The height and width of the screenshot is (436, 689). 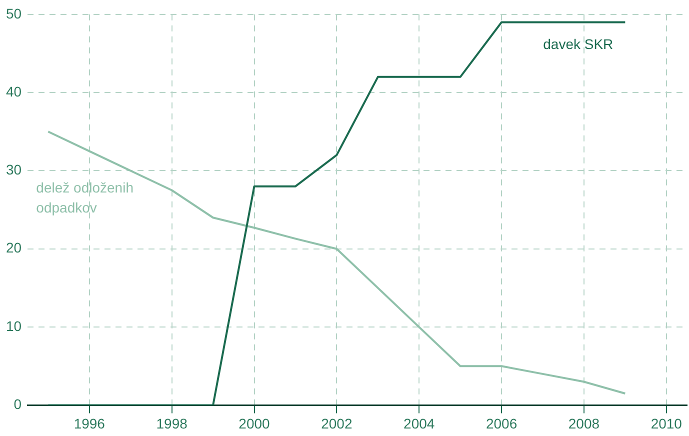 I want to click on series-label: davek SKR, so click(x=578, y=44).